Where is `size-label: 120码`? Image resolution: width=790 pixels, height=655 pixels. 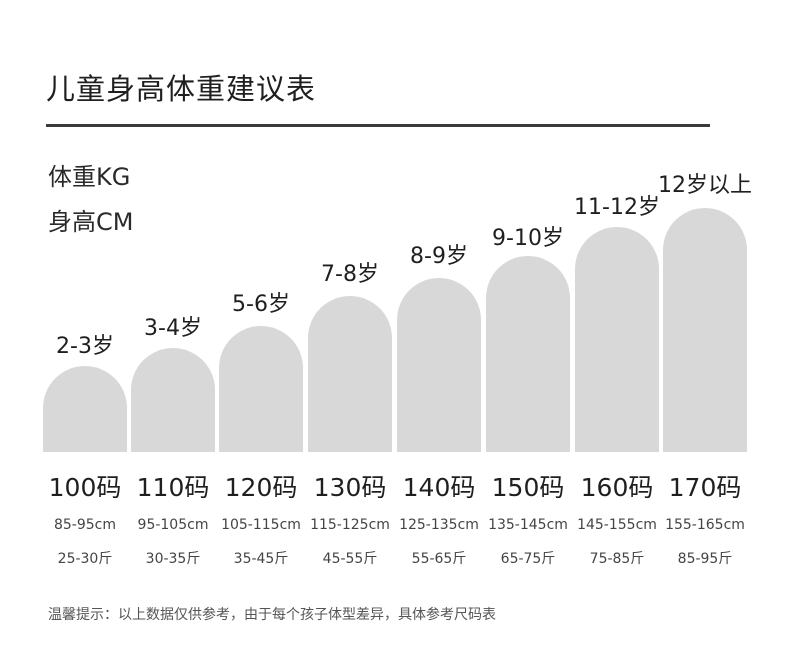
size-label: 120码 is located at coordinates (261, 487).